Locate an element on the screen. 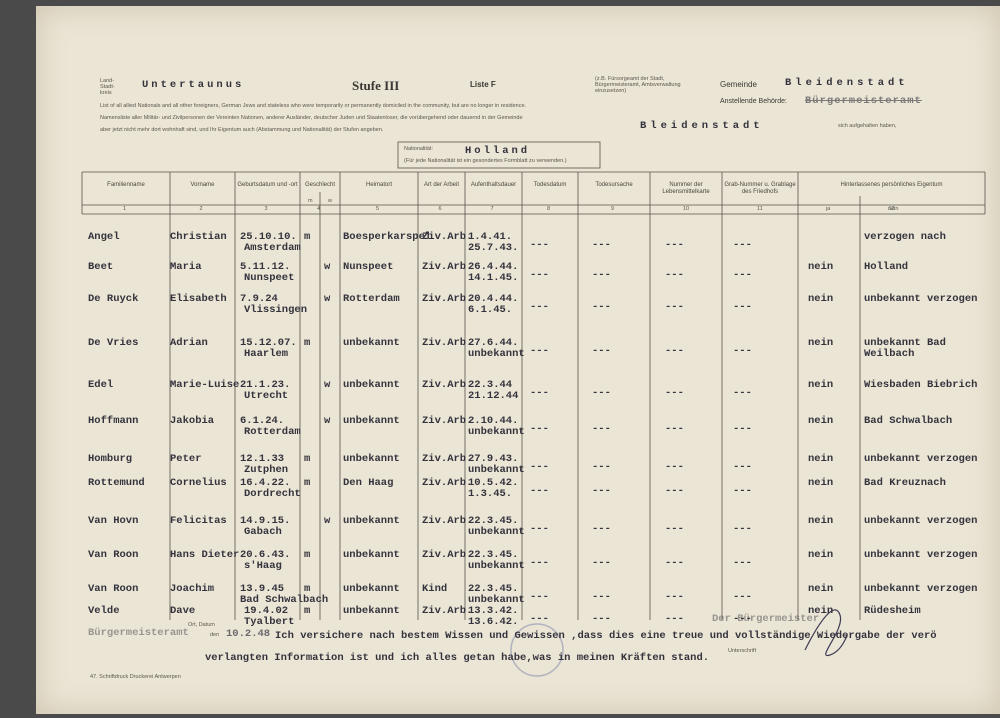 The height and width of the screenshot is (718, 1000). nationality-label: Nationalität: is located at coordinates (419, 149).